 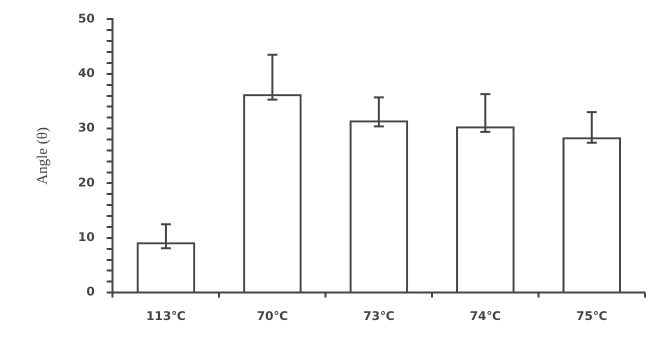 What do you see at coordinates (485, 315) in the screenshot?
I see `x-tick-label: 74℃` at bounding box center [485, 315].